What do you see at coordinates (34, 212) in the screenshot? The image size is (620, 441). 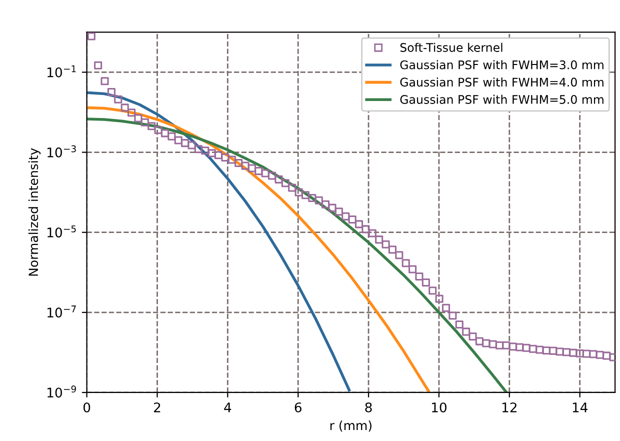 I see `y-axis-title: Normalized intensity` at bounding box center [34, 212].